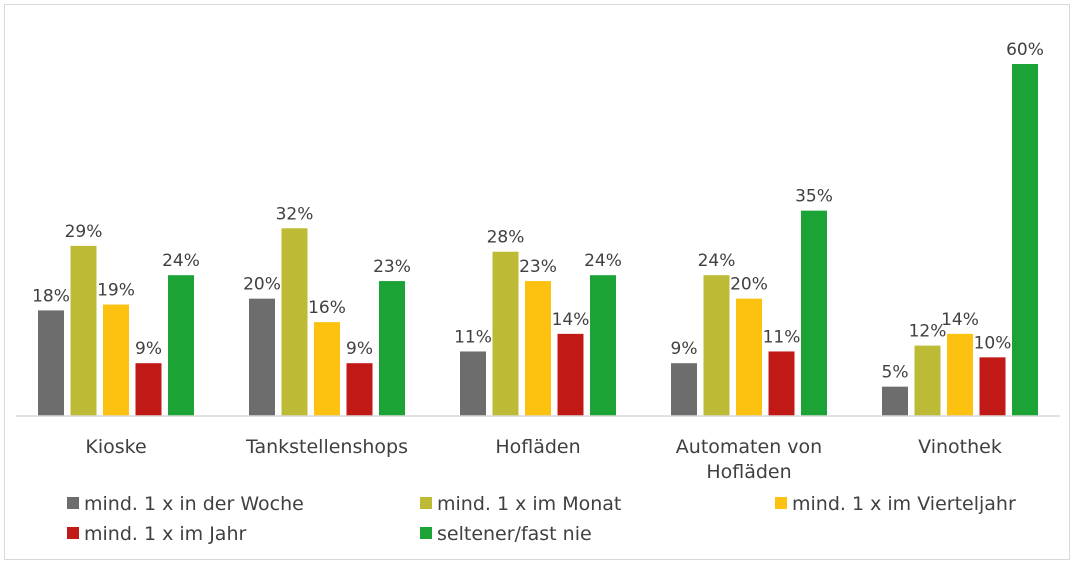  What do you see at coordinates (116, 291) in the screenshot?
I see `data-label: 19%` at bounding box center [116, 291].